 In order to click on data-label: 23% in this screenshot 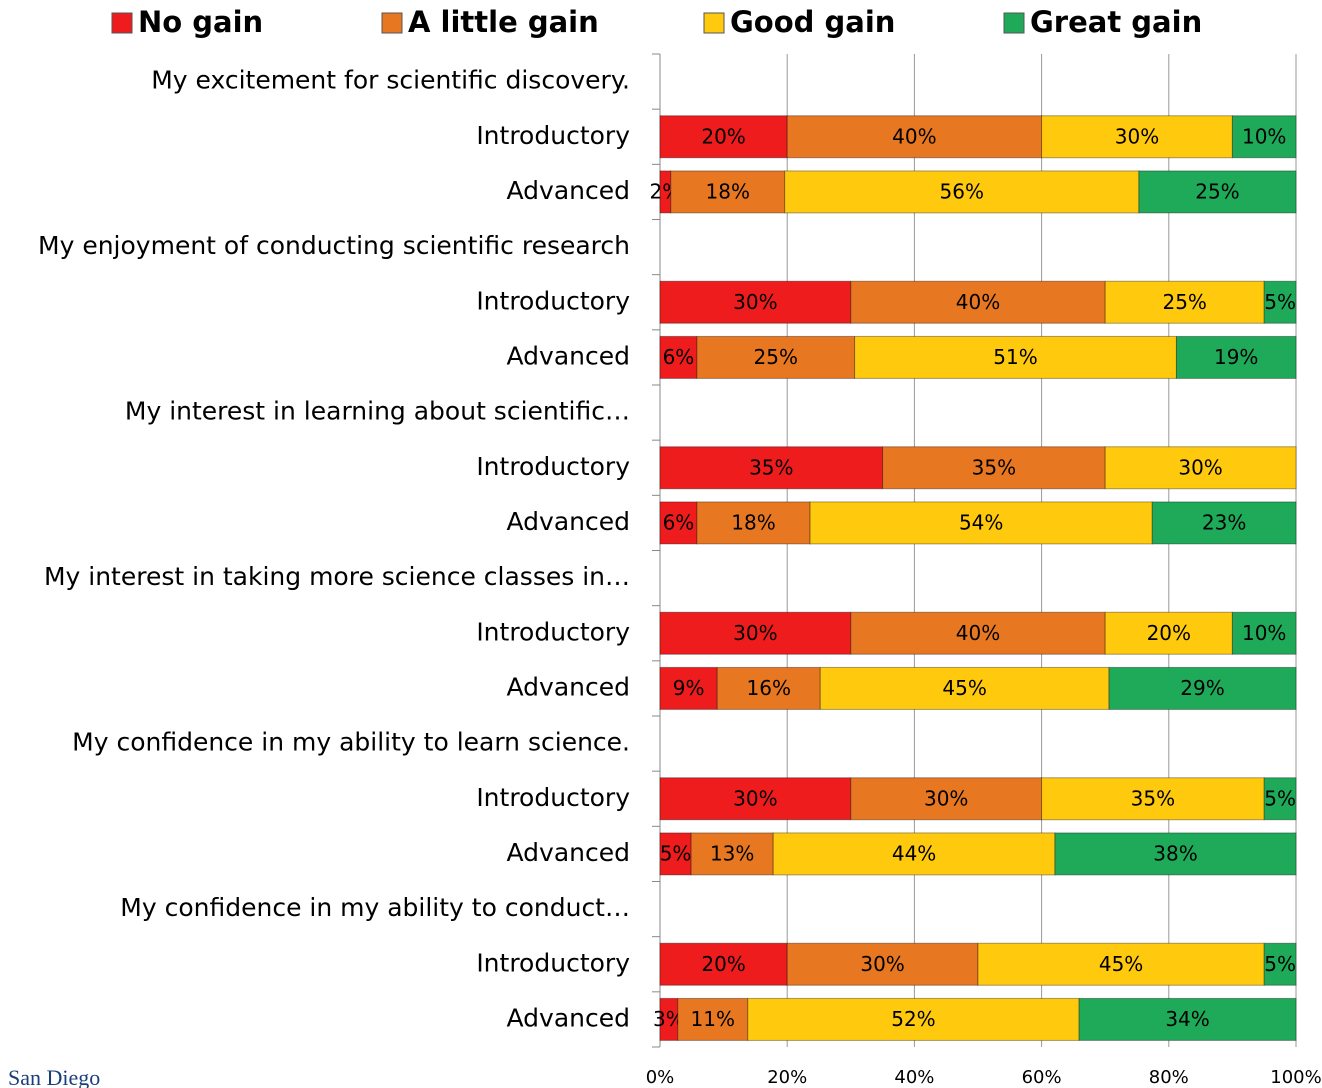, I will do `click(1224, 522)`.